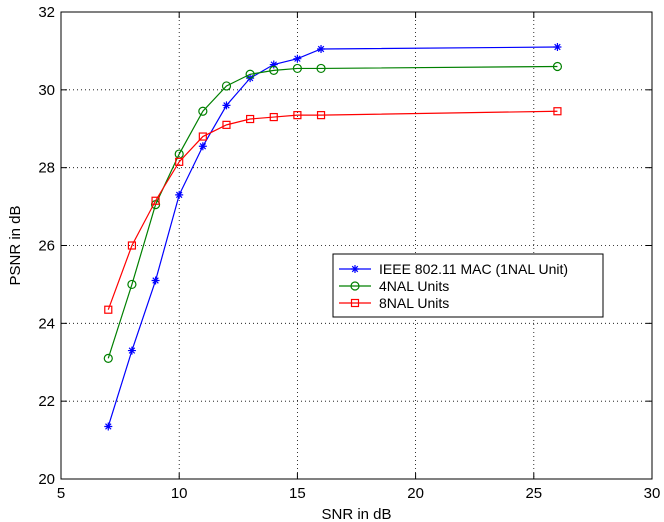 The height and width of the screenshot is (522, 664). Describe the element at coordinates (415, 493) in the screenshot. I see `x-tick-label: 20` at that location.